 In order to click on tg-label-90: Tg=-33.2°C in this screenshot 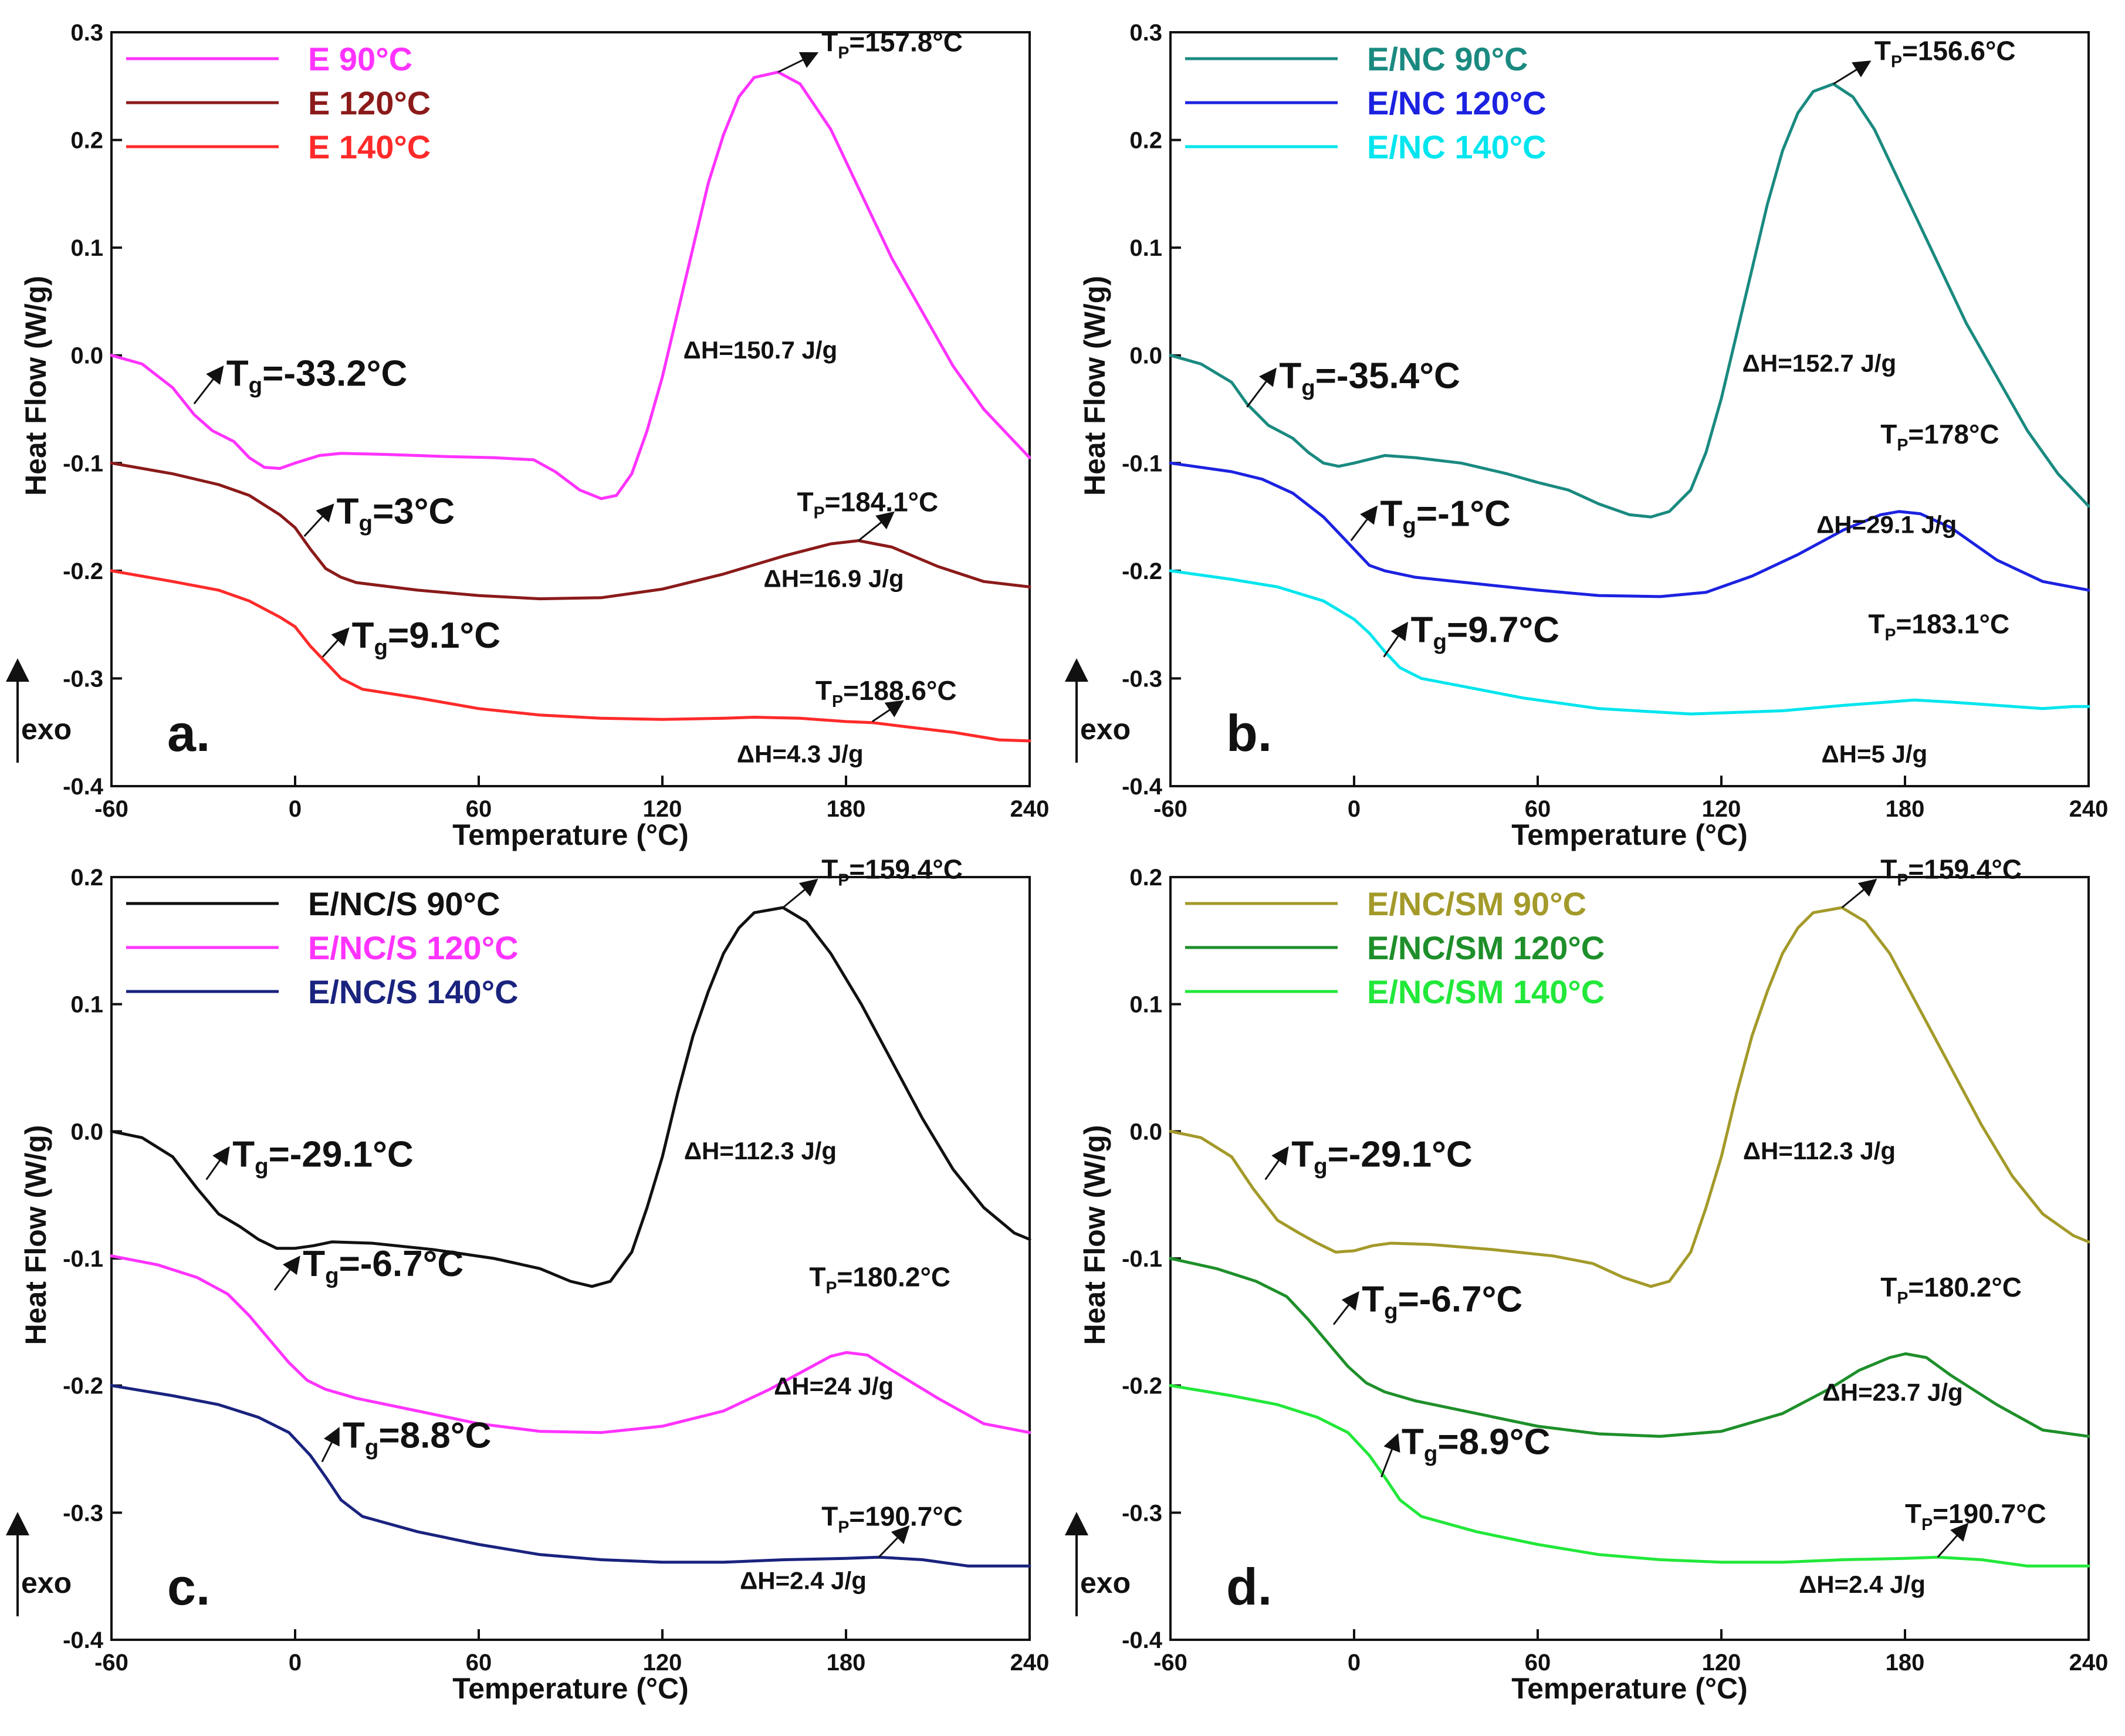, I will do `click(316, 376)`.